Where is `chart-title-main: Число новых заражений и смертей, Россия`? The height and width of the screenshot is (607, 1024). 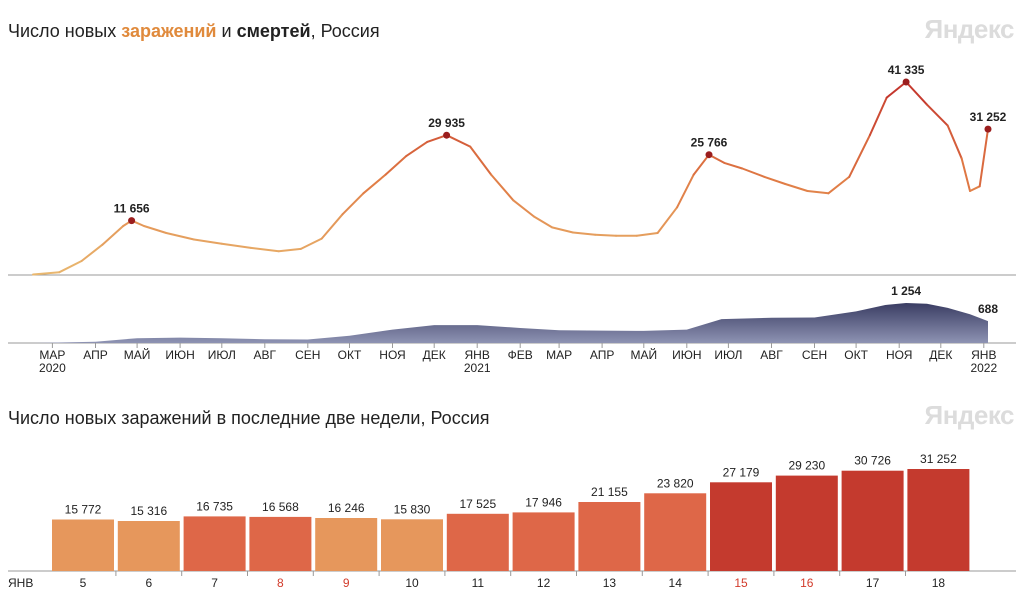 chart-title-main: Число новых заражений и смертей, Россия is located at coordinates (194, 31).